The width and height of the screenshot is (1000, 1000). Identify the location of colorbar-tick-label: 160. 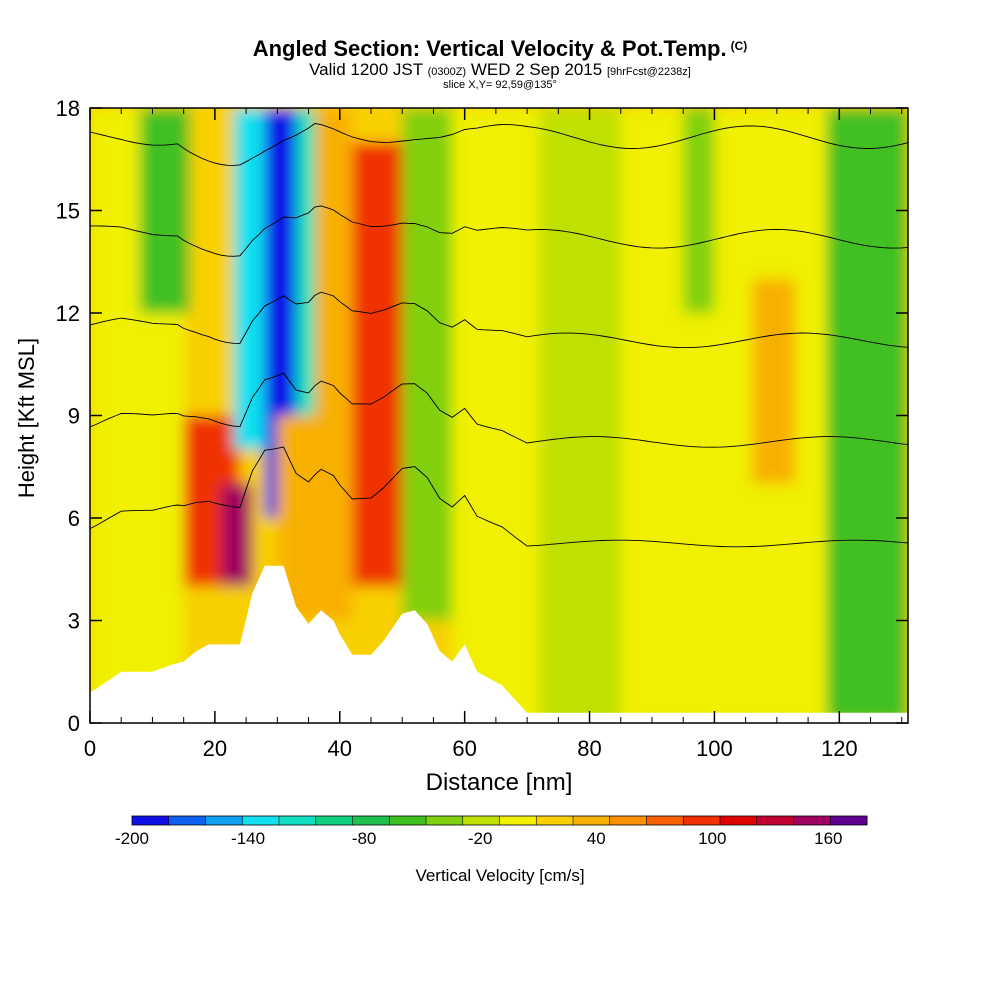
(828, 838).